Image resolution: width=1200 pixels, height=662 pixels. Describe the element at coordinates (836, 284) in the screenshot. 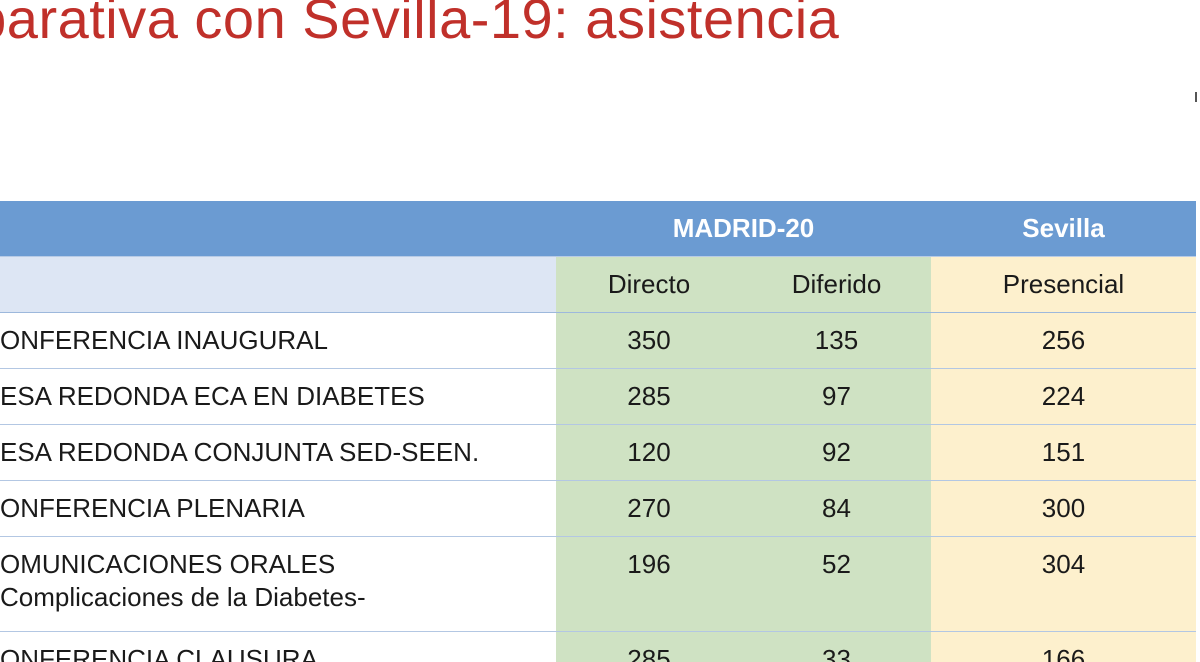

I see `diferido-column-header: Diferido` at that location.